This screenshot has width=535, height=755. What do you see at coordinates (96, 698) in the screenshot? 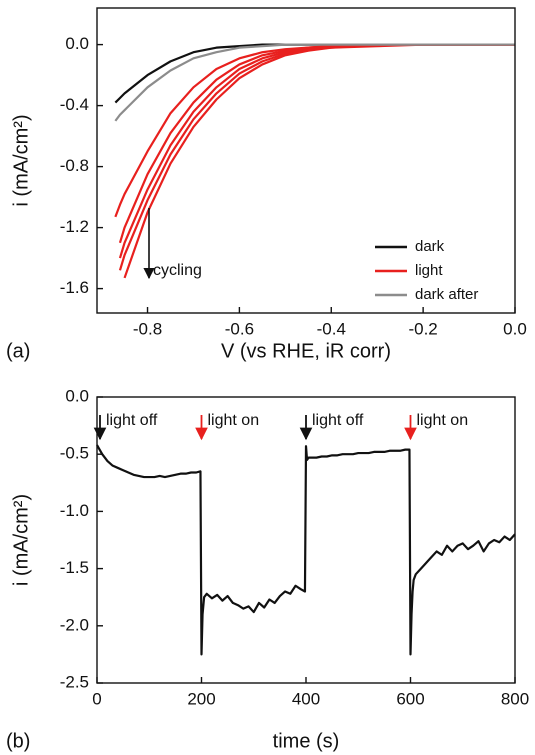
I see `x-tick-label: 0` at bounding box center [96, 698].